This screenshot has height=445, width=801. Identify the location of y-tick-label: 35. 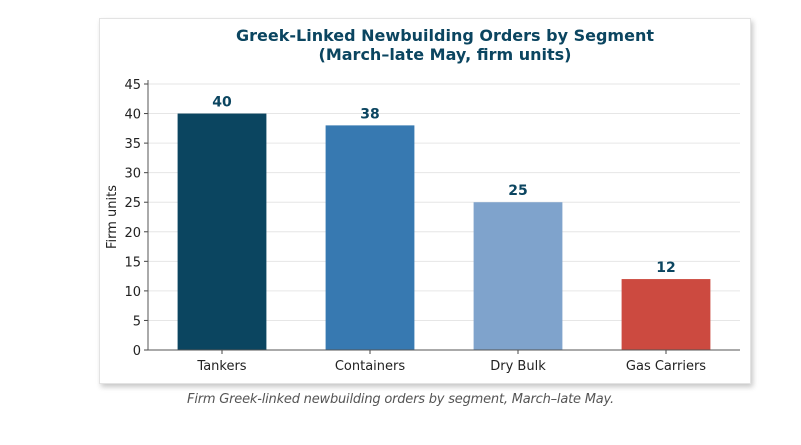
(132, 144).